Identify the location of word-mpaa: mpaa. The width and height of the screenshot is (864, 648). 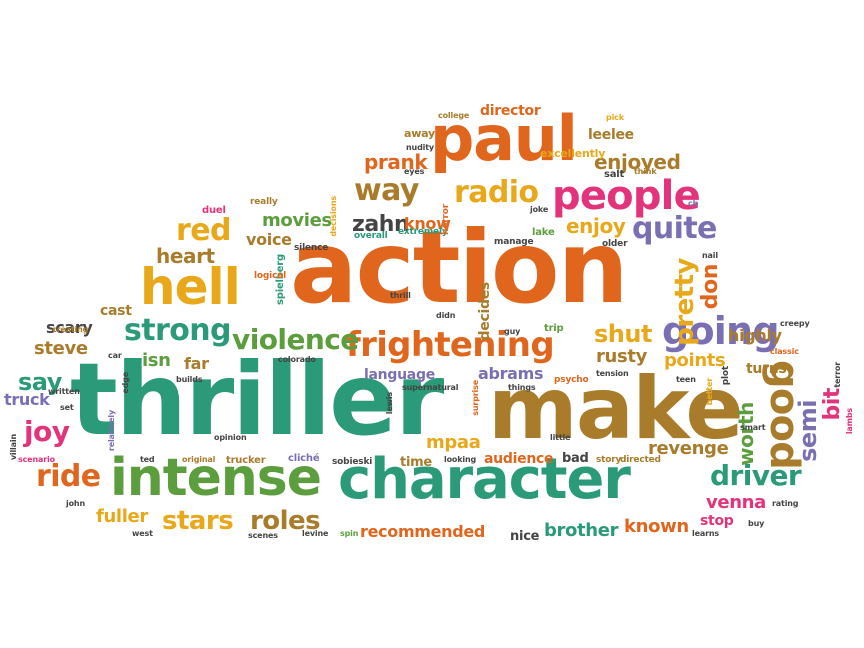
(453, 442).